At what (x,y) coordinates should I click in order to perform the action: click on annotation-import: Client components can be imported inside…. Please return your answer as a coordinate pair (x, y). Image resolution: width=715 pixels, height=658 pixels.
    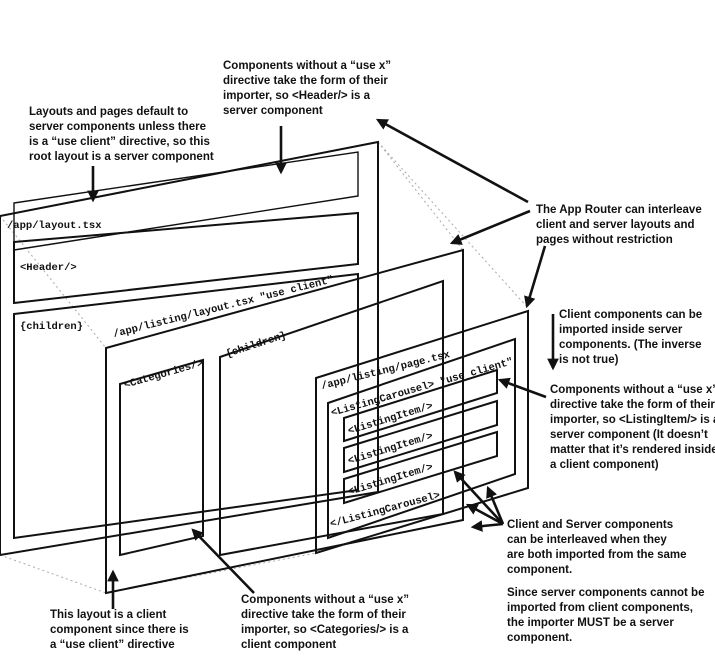
    Looking at the image, I should click on (630, 337).